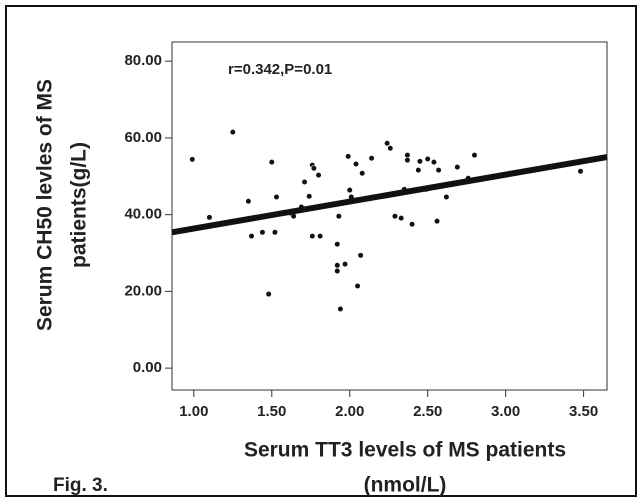  I want to click on annotation: r=0.342,P=0.01, so click(280, 69).